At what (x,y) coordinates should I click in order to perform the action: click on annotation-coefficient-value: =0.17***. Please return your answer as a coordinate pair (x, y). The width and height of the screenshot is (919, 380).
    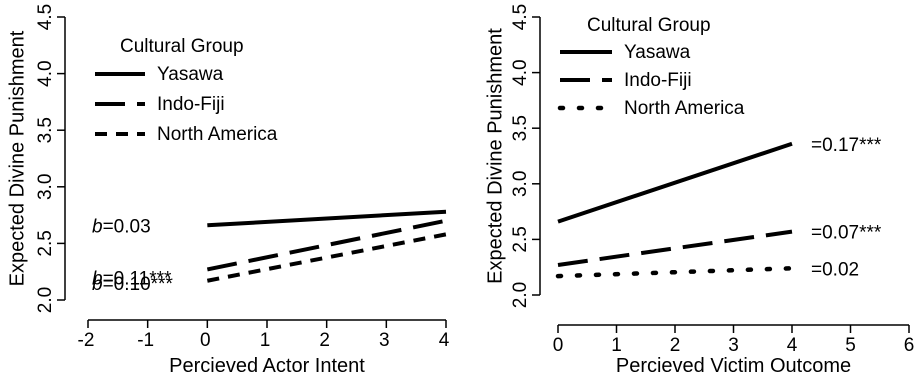
    Looking at the image, I should click on (846, 145).